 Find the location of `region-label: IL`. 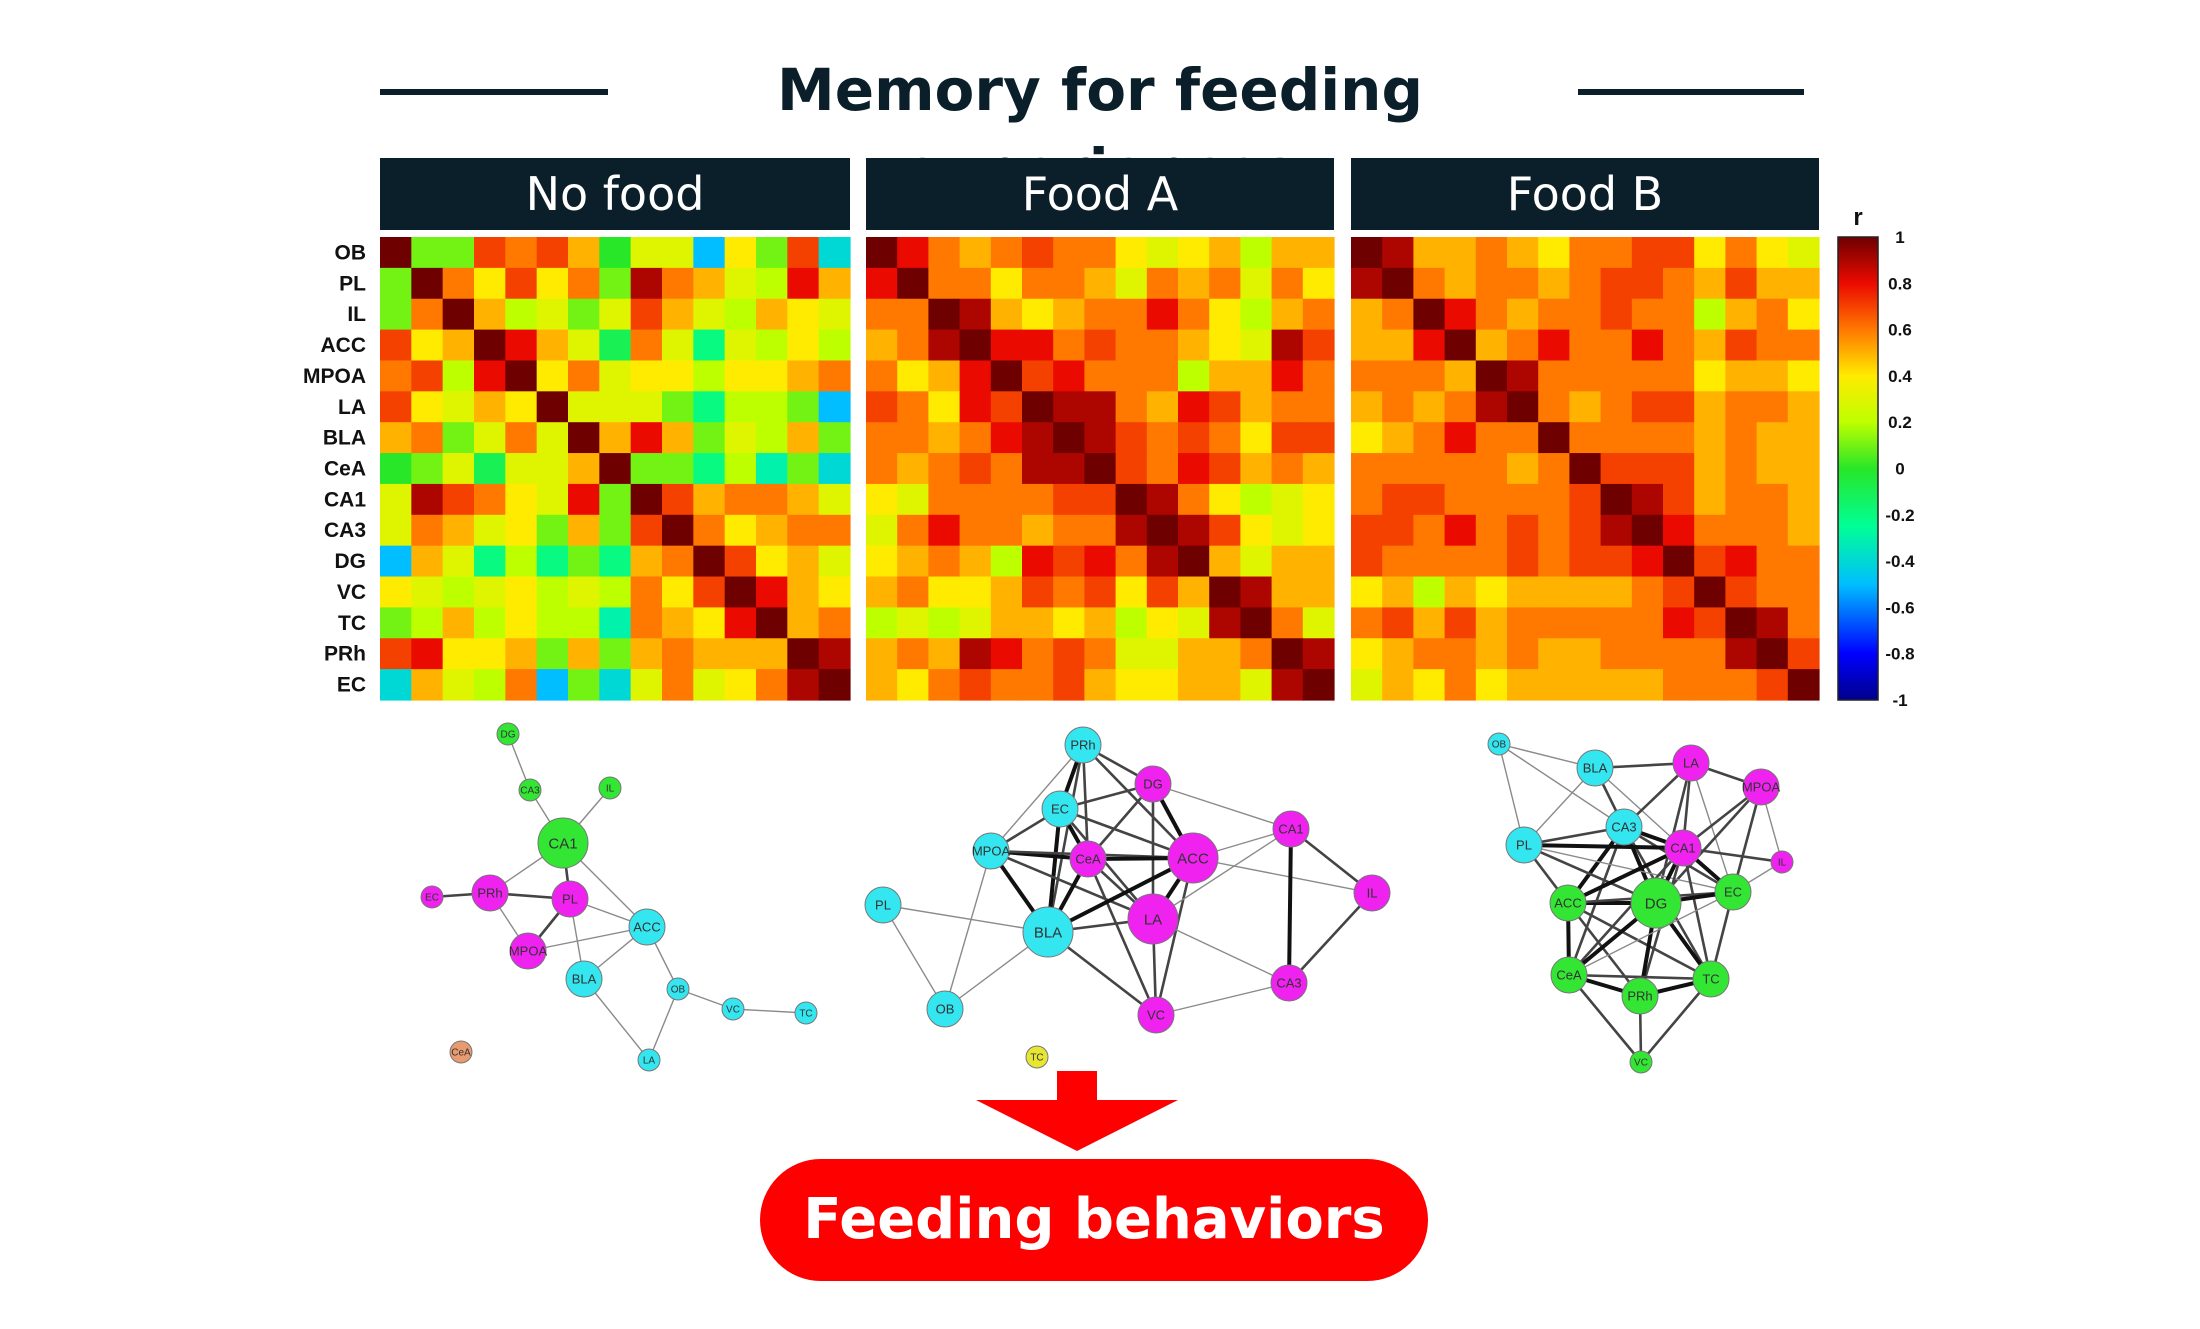

region-label: IL is located at coordinates (356, 314).